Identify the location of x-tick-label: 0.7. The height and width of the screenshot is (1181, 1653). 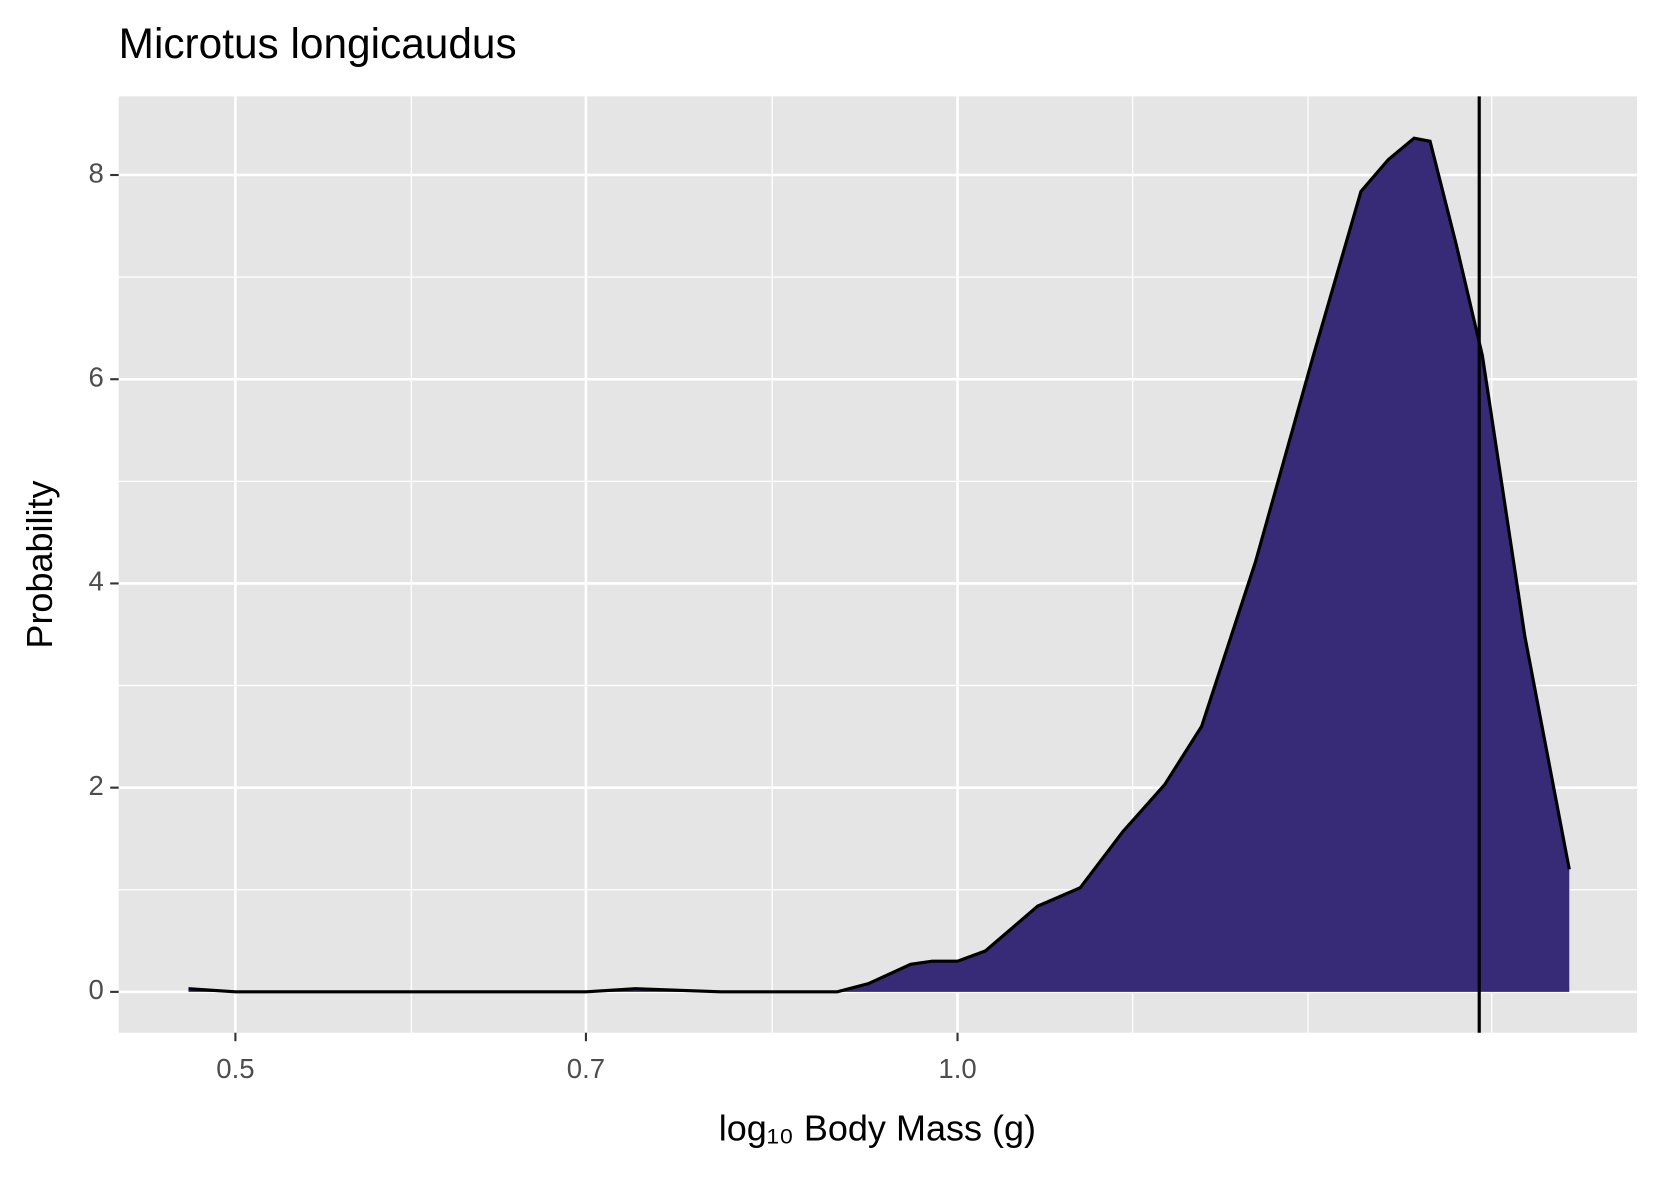
(586, 1068).